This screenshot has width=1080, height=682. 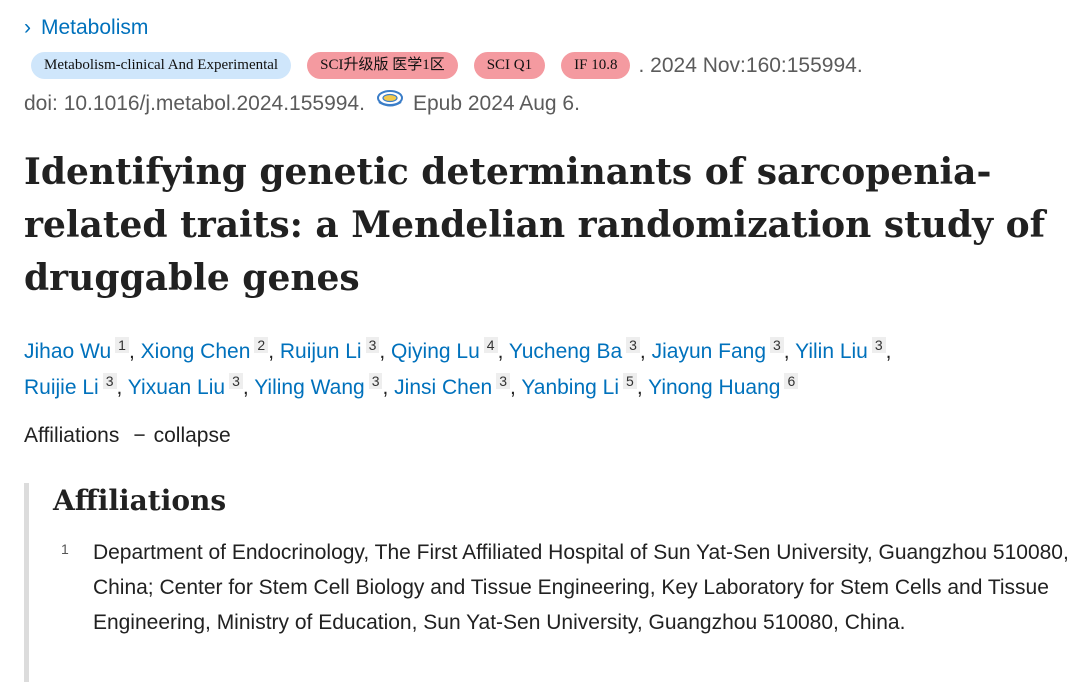 I want to click on collapse-link: collapse, so click(x=192, y=435).